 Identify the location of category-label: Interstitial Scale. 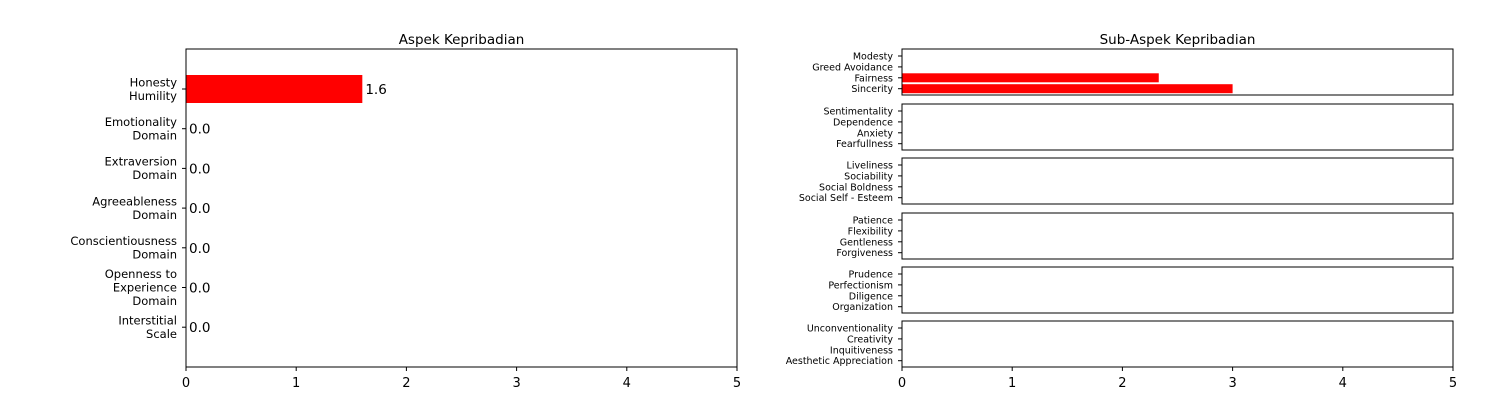
(147, 327).